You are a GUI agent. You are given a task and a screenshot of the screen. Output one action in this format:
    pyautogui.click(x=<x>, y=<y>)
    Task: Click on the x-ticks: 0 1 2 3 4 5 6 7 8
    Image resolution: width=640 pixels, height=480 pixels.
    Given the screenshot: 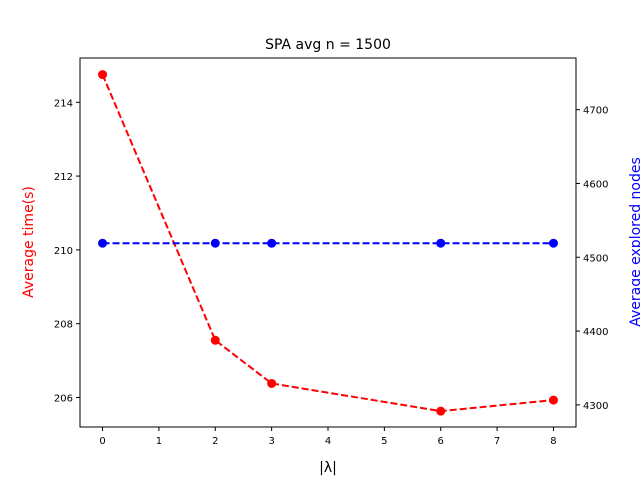 What is the action you would take?
    pyautogui.click(x=328, y=437)
    